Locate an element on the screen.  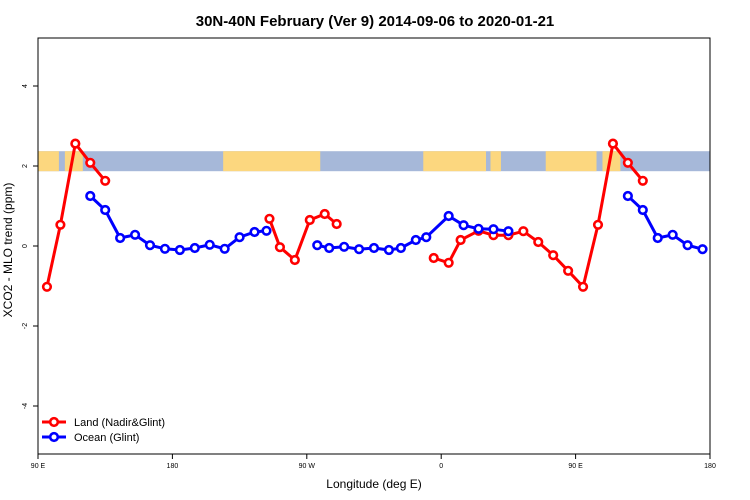
y-axis: -4 -2 0 2 4 is located at coordinates (30, 246).